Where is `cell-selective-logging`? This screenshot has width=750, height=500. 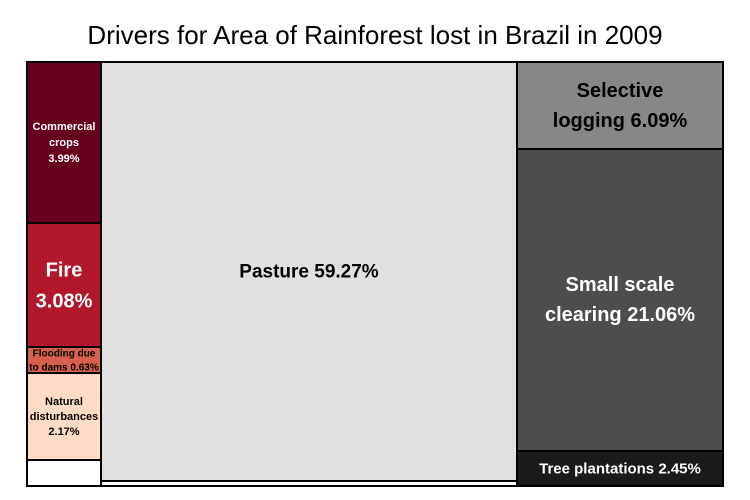
cell-selective-logging is located at coordinates (620, 105).